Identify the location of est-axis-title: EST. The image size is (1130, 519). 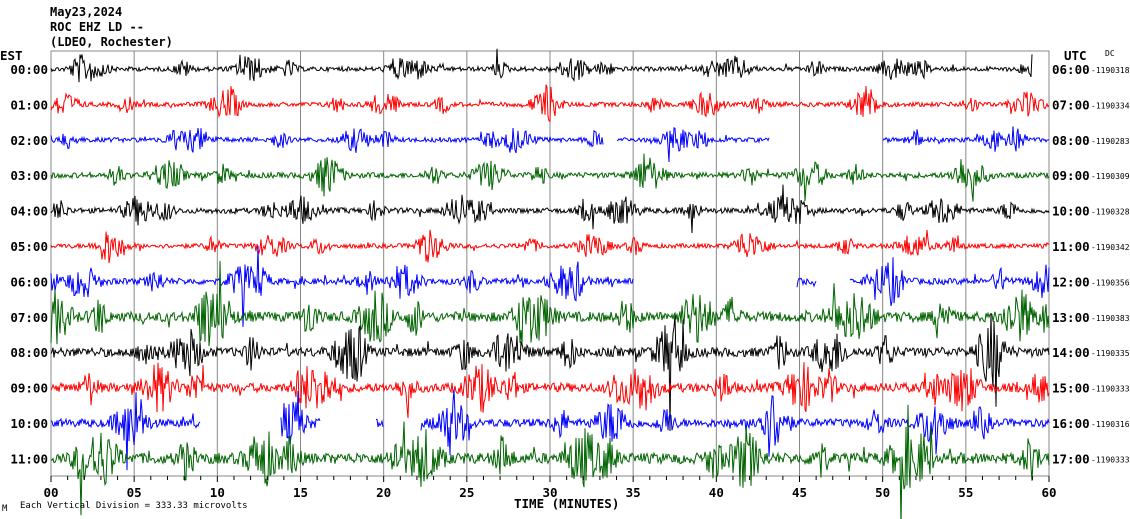
(11, 55).